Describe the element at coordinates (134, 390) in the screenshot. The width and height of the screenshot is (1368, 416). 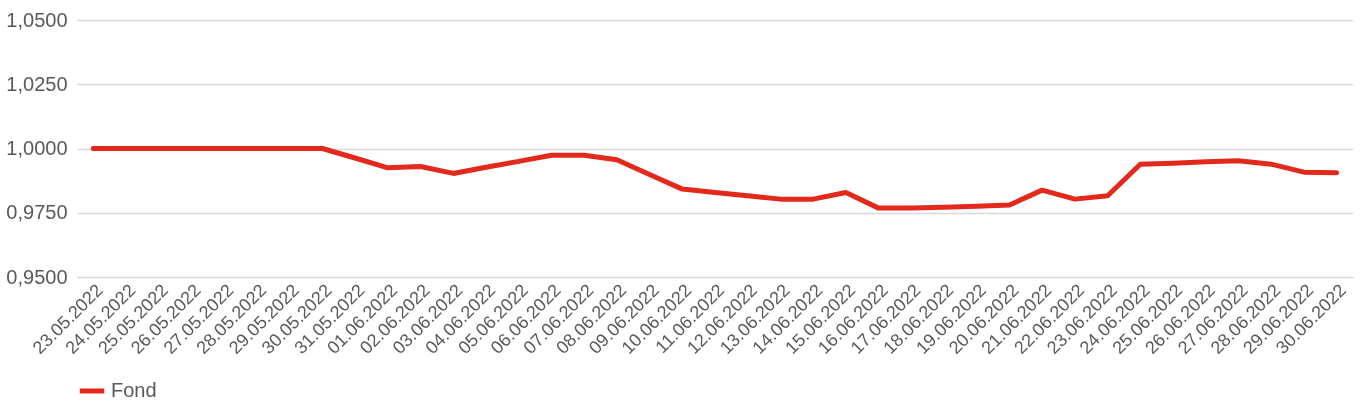
I see `legend-label: Fond` at that location.